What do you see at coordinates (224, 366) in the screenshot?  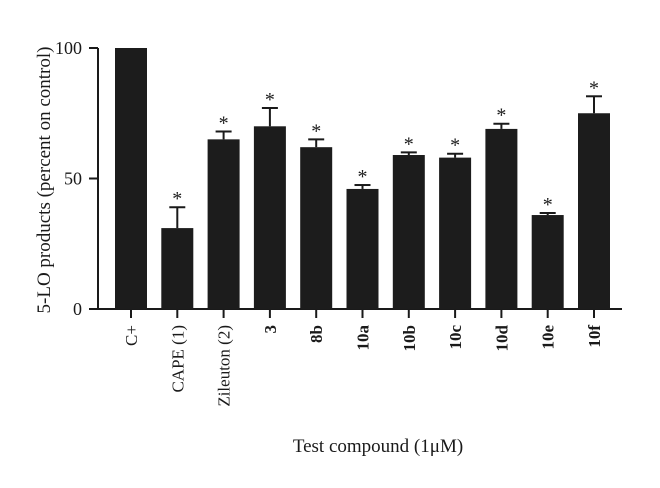 I see `x-tick-label: Zileuton (2)` at bounding box center [224, 366].